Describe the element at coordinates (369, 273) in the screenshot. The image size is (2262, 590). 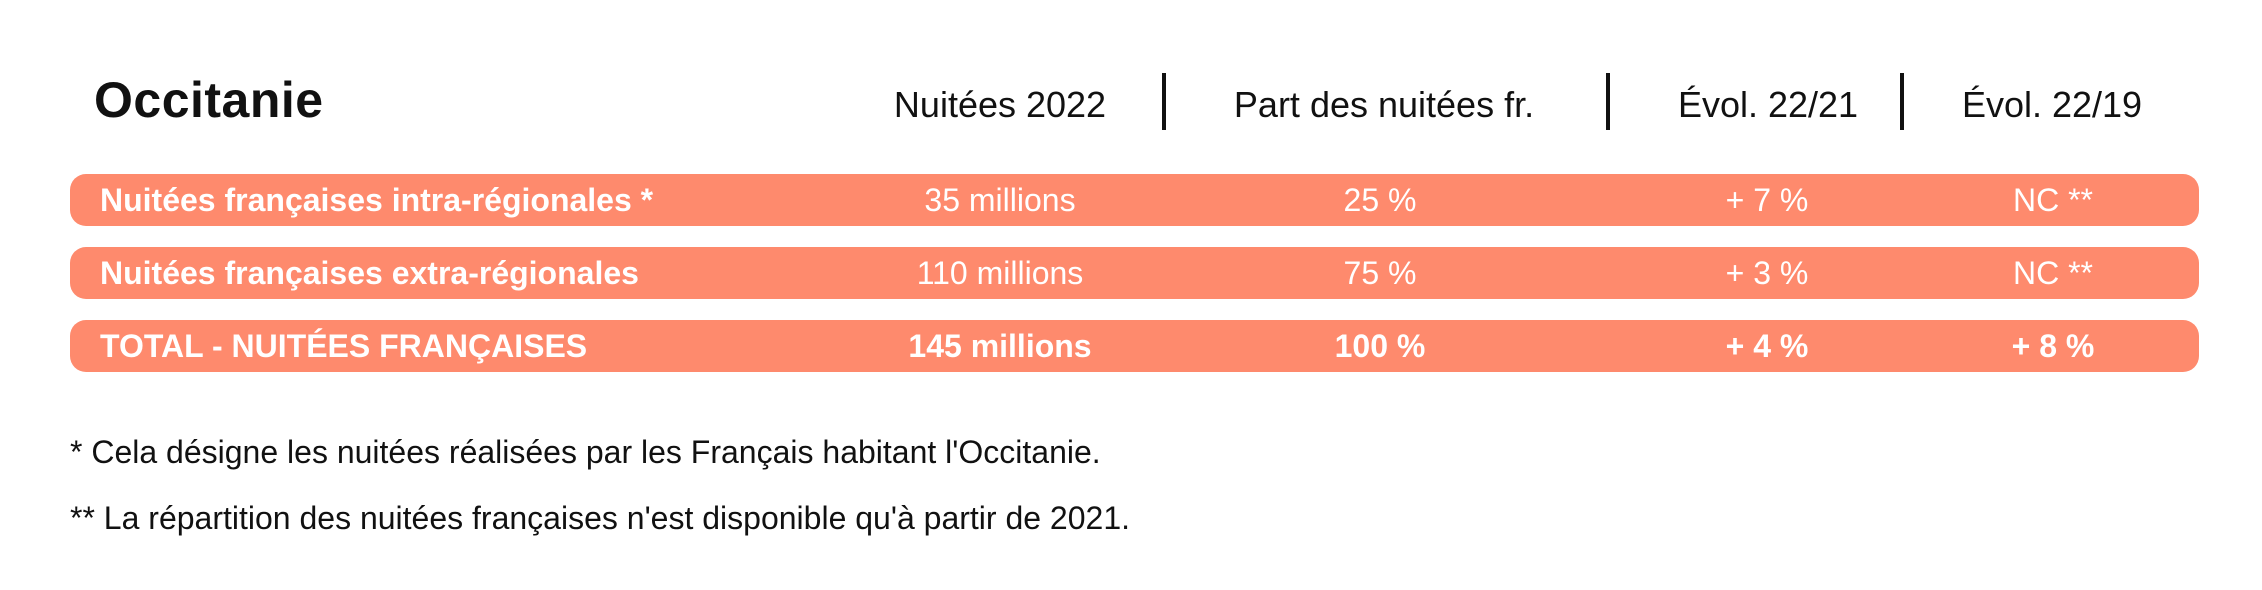
I see `row-label: Nuitées françaises extra-régionales` at that location.